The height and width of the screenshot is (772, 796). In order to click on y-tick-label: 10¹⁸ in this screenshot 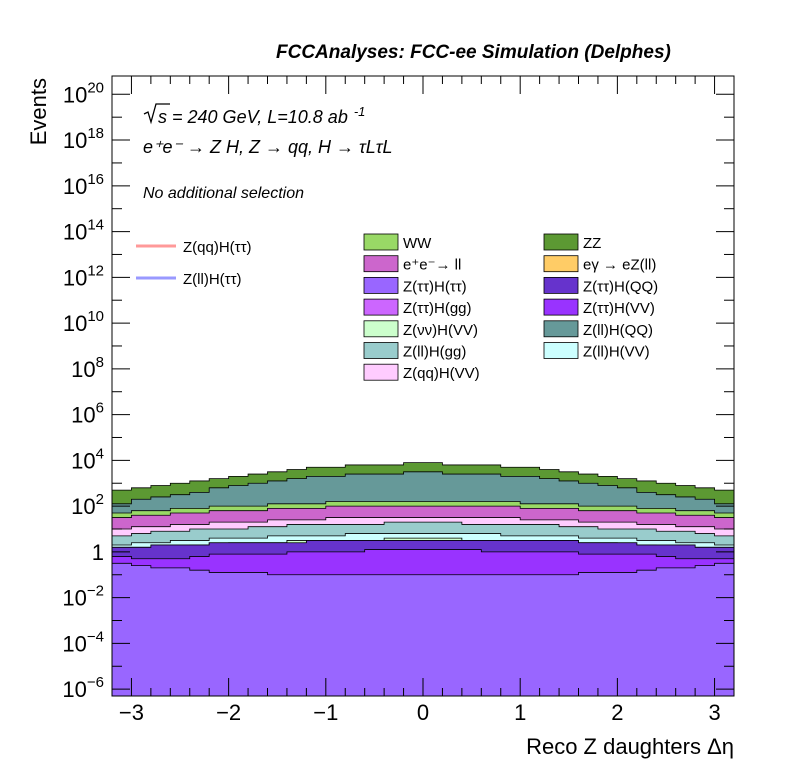, I will do `click(83, 139)`.